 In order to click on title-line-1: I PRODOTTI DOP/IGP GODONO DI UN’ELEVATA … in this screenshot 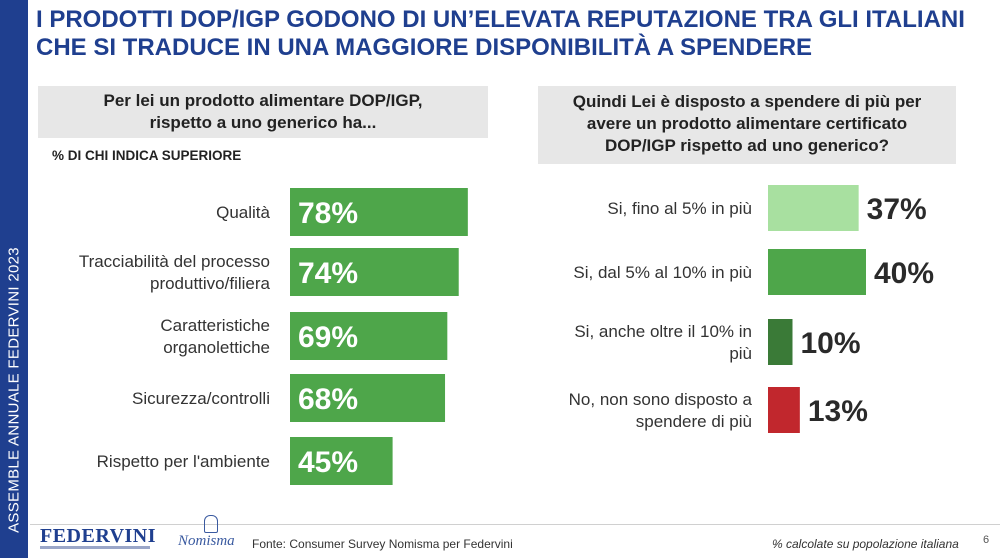, I will do `click(500, 19)`.